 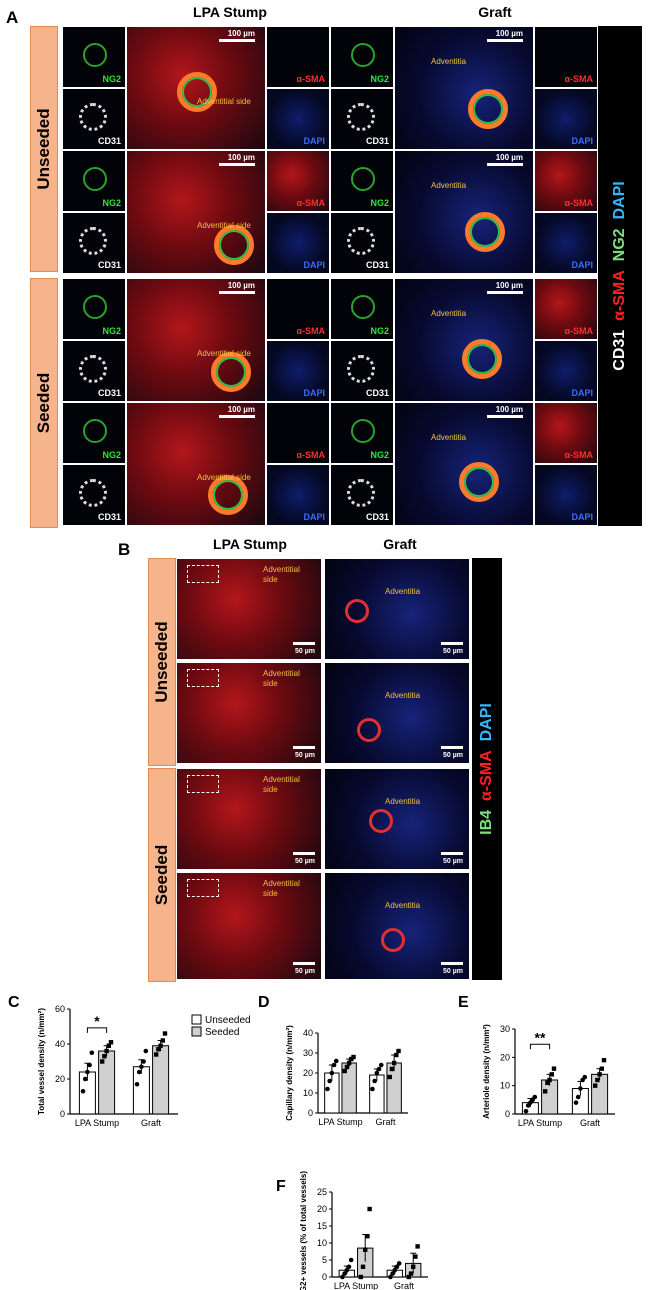 I want to click on panel-letter-e: E, so click(x=463, y=1002).